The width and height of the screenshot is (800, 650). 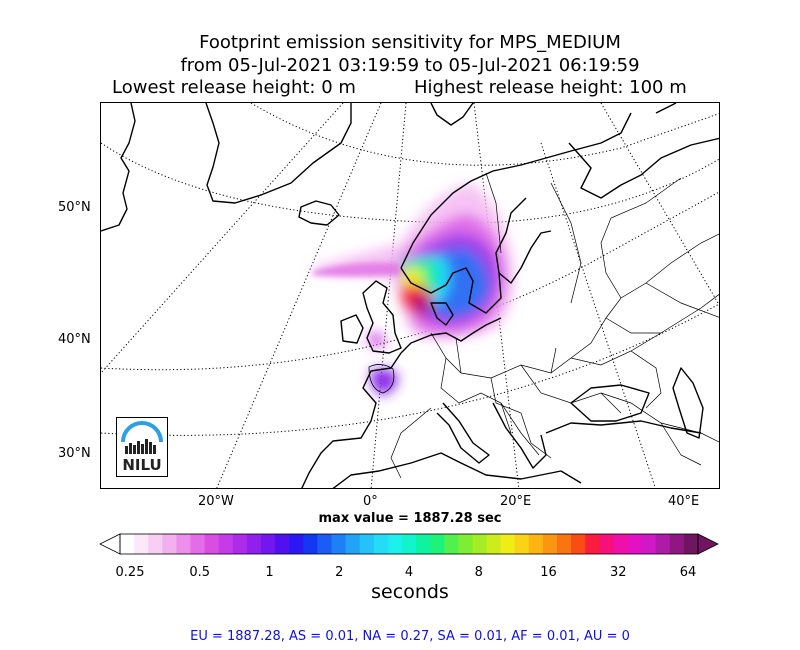 What do you see at coordinates (130, 572) in the screenshot?
I see `colorbar-tick-label: 0.25` at bounding box center [130, 572].